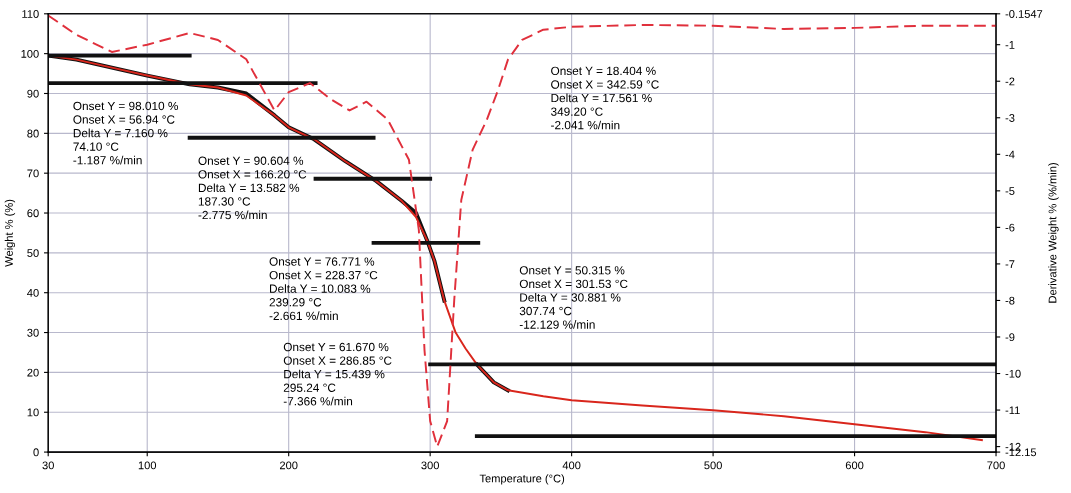 The height and width of the screenshot is (493, 1071). I want to click on x-tick-label: 400, so click(571, 465).